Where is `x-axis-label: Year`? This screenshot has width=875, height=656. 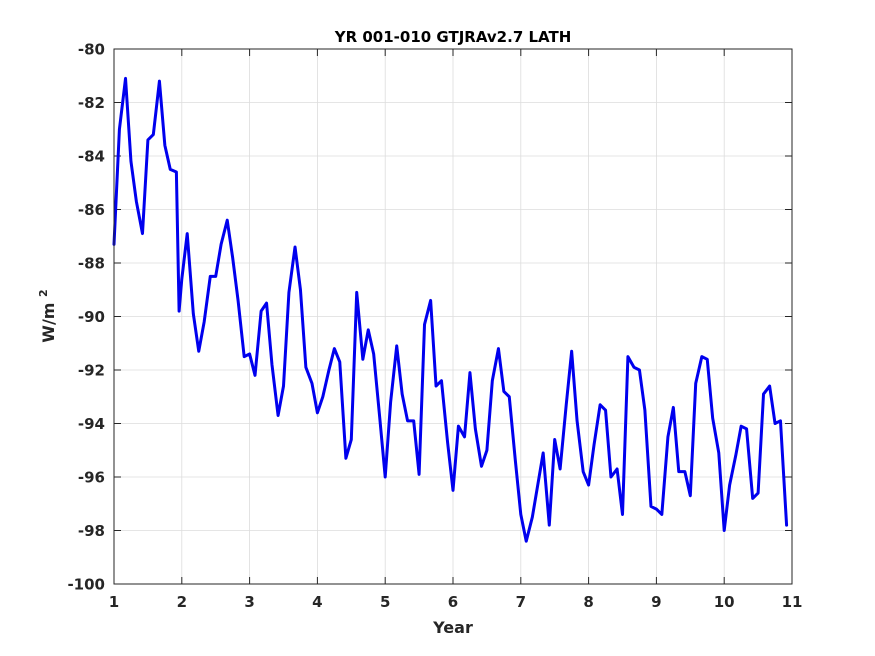 x-axis-label: Year is located at coordinates (452, 627).